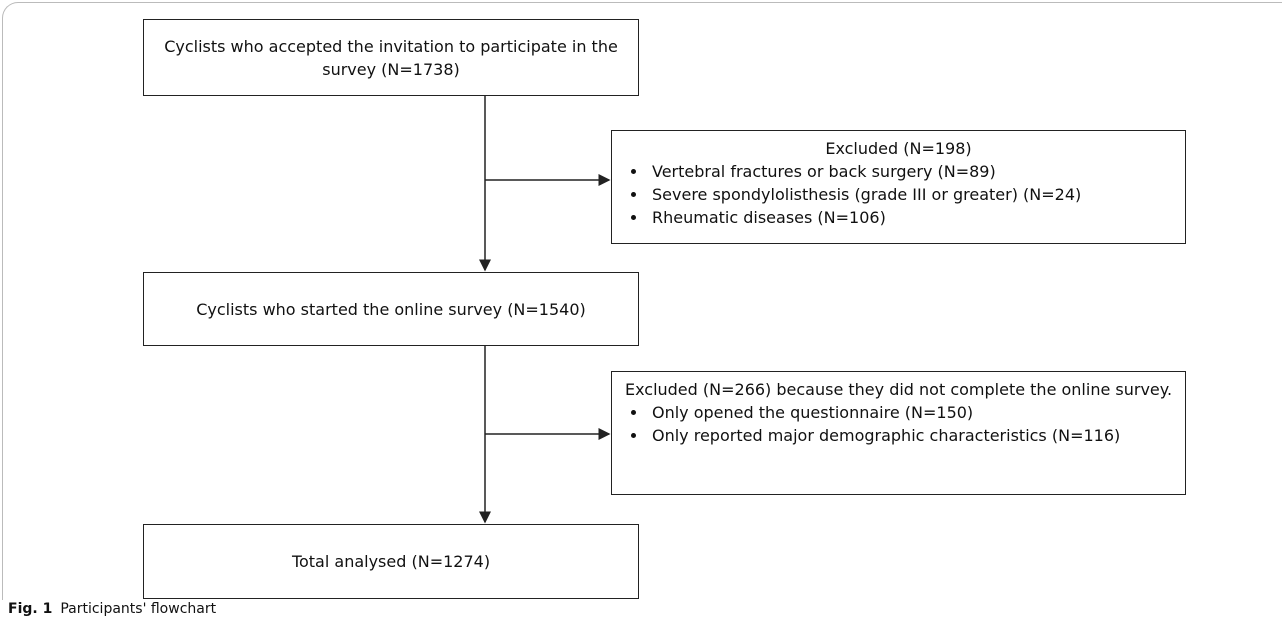  Describe the element at coordinates (911, 412) in the screenshot. I see `bullet-item: Only opened the questionnaire (N=150)` at that location.